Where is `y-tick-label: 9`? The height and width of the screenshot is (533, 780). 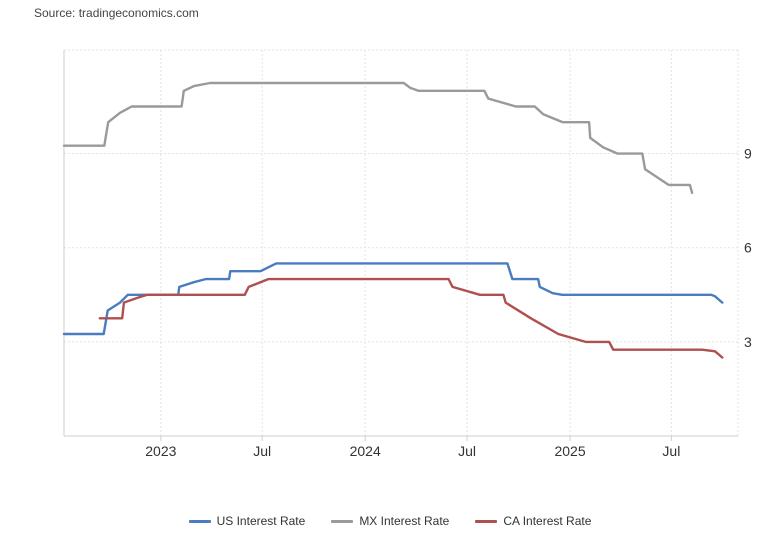
y-tick-label: 9 is located at coordinates (748, 154).